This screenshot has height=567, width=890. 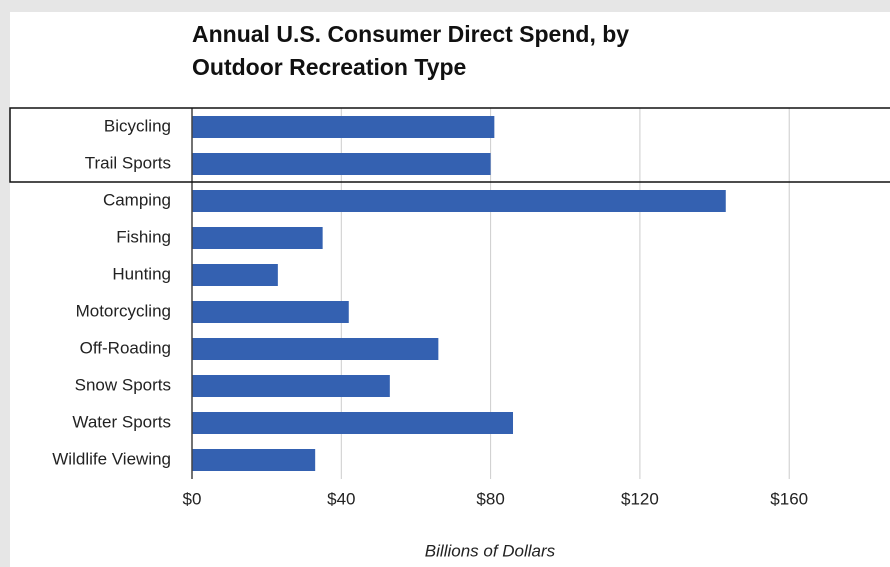 I want to click on y-tick-label: Water Sports, so click(x=121, y=421).